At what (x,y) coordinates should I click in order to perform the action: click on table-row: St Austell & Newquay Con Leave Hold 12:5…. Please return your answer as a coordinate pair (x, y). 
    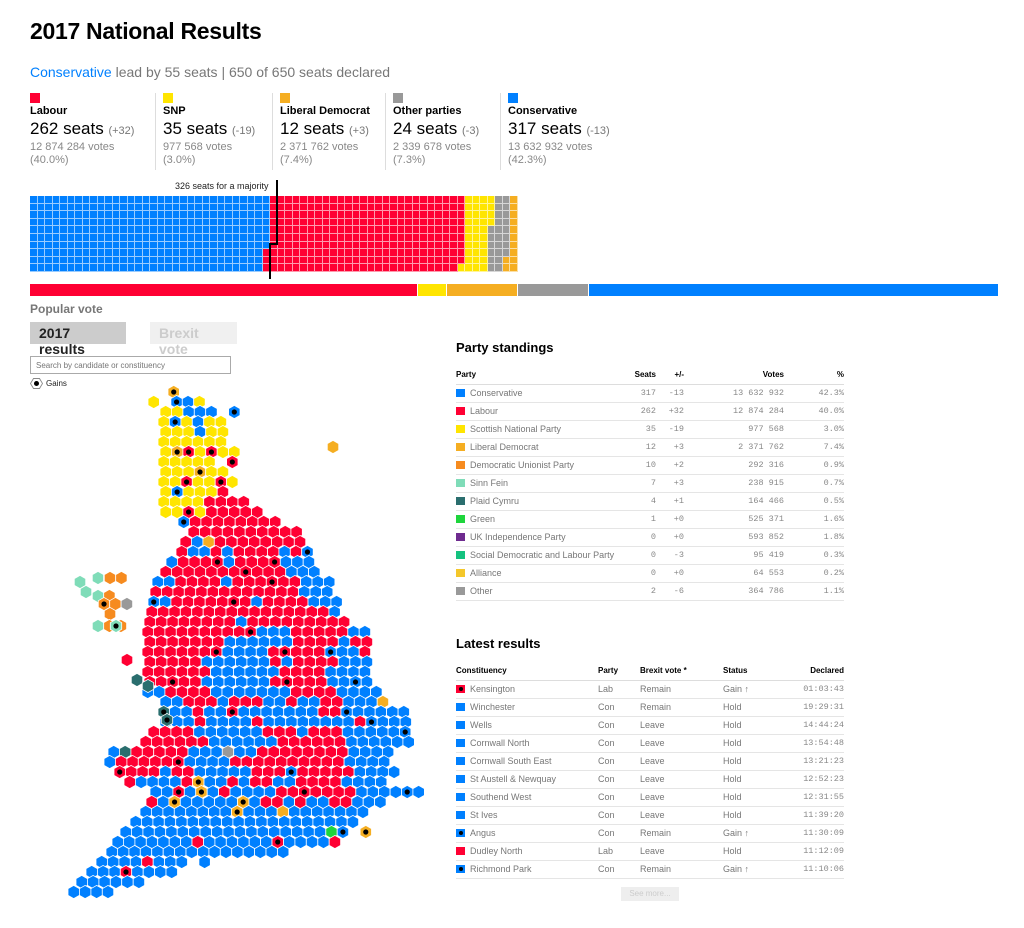
    Looking at the image, I should click on (650, 779).